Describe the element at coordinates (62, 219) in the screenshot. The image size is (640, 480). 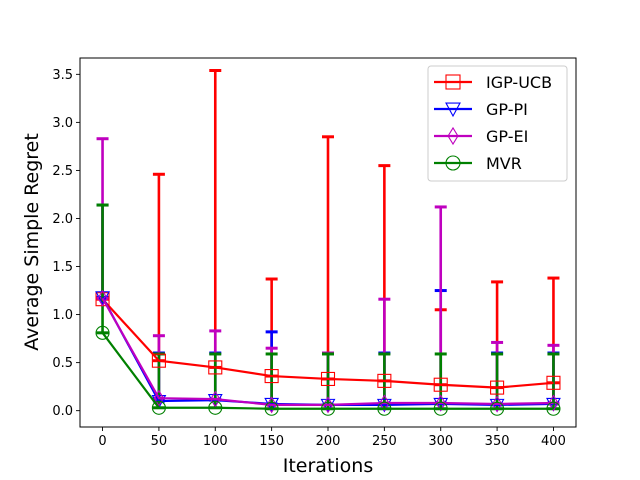
I see `y-tick-label: 2.0` at that location.